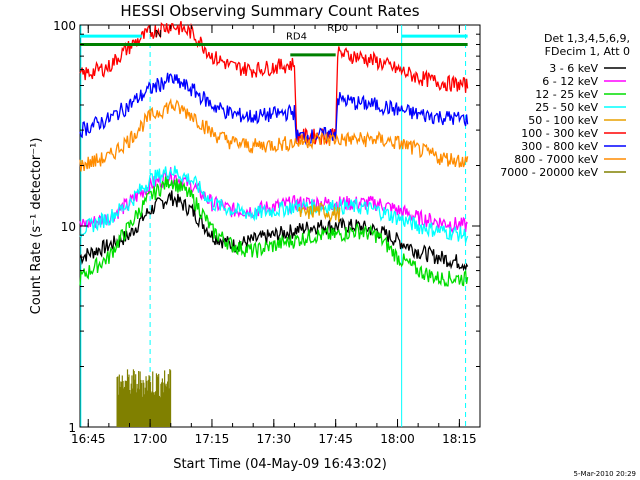 This screenshot has width=640, height=480. What do you see at coordinates (158, 34) in the screenshot?
I see `annotation-label: N` at bounding box center [158, 34].